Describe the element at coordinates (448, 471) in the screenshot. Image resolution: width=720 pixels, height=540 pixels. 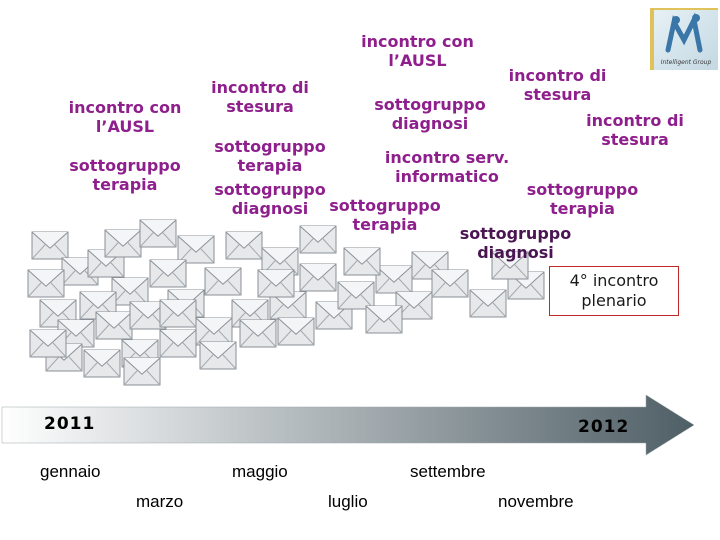
I see `month-settembre: settembre` at that location.